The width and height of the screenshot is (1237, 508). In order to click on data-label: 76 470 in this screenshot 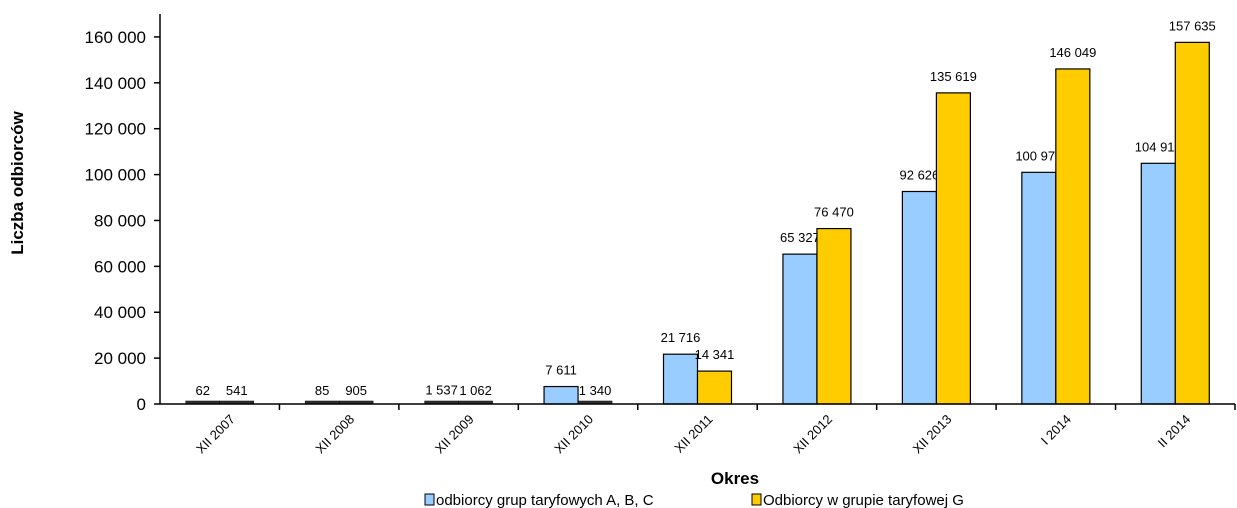, I will do `click(834, 212)`.